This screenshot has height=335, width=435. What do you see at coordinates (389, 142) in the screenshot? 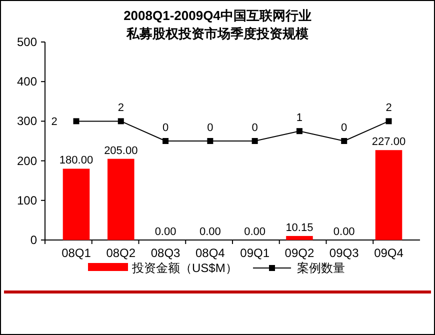
I see `data-label: 227.00` at bounding box center [389, 142].